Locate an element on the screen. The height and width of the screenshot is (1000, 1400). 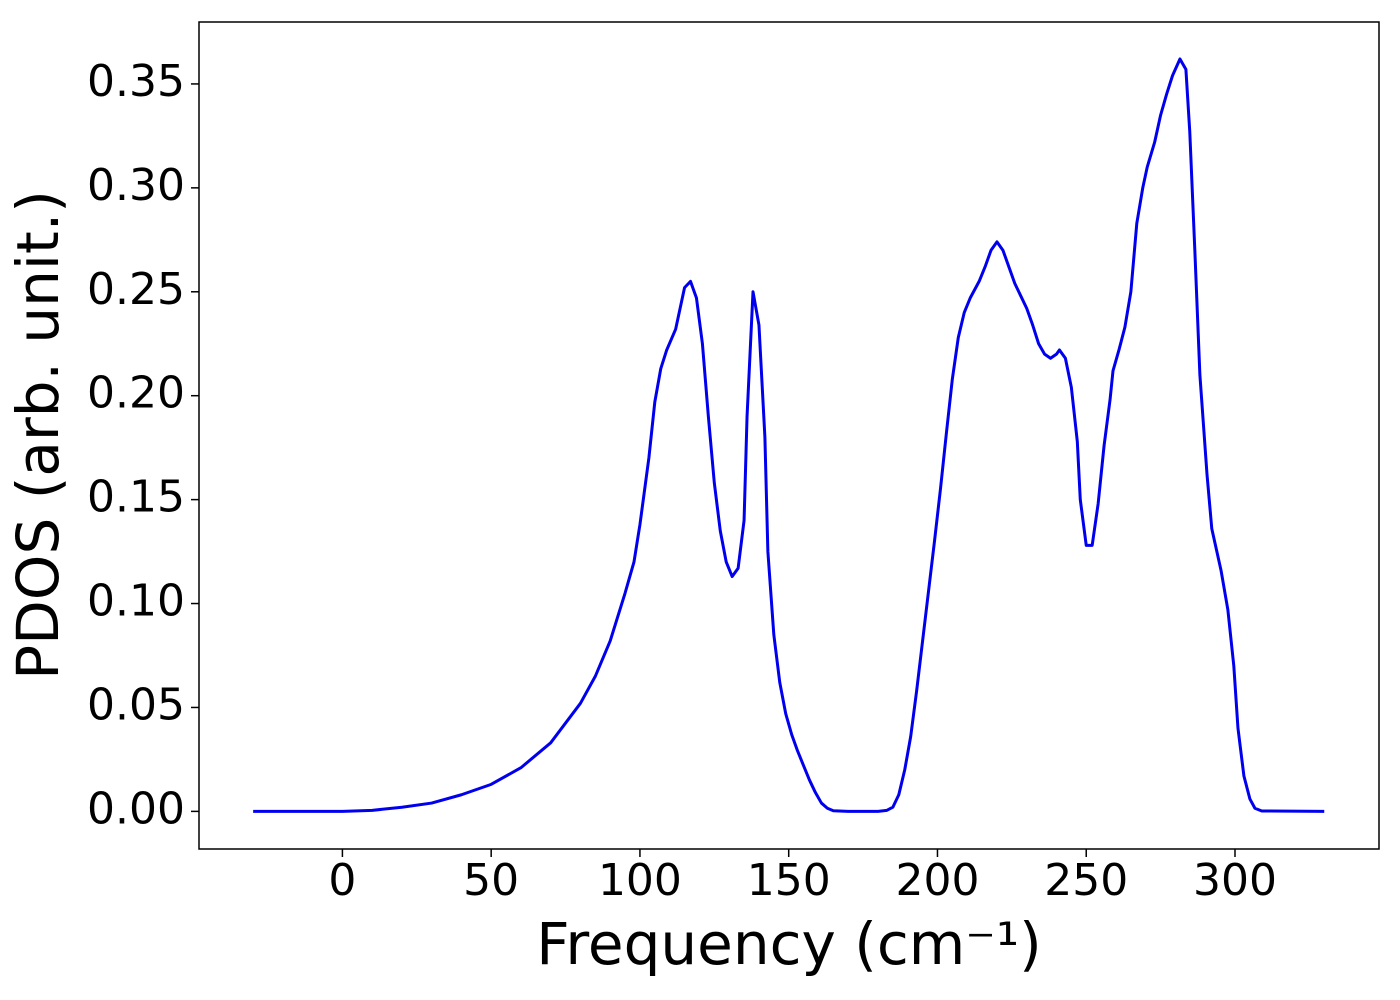
x-tick-label: 100 is located at coordinates (640, 880).